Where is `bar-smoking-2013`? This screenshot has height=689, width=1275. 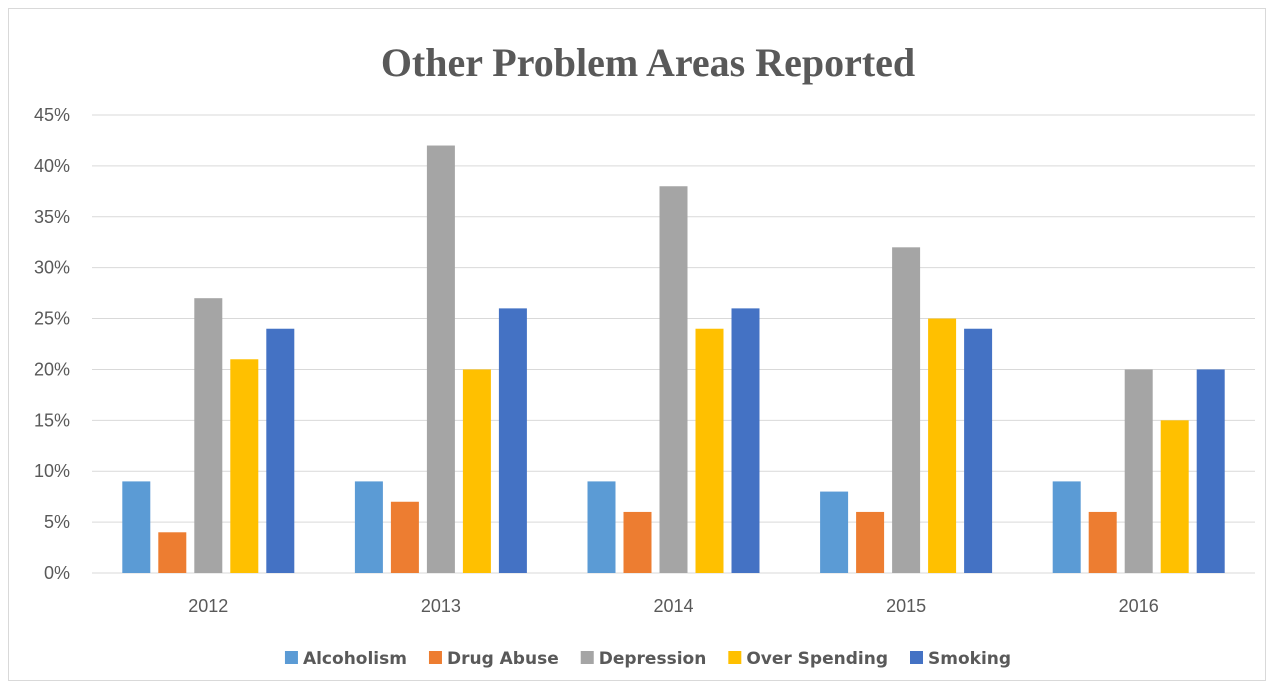
bar-smoking-2013 is located at coordinates (512, 440).